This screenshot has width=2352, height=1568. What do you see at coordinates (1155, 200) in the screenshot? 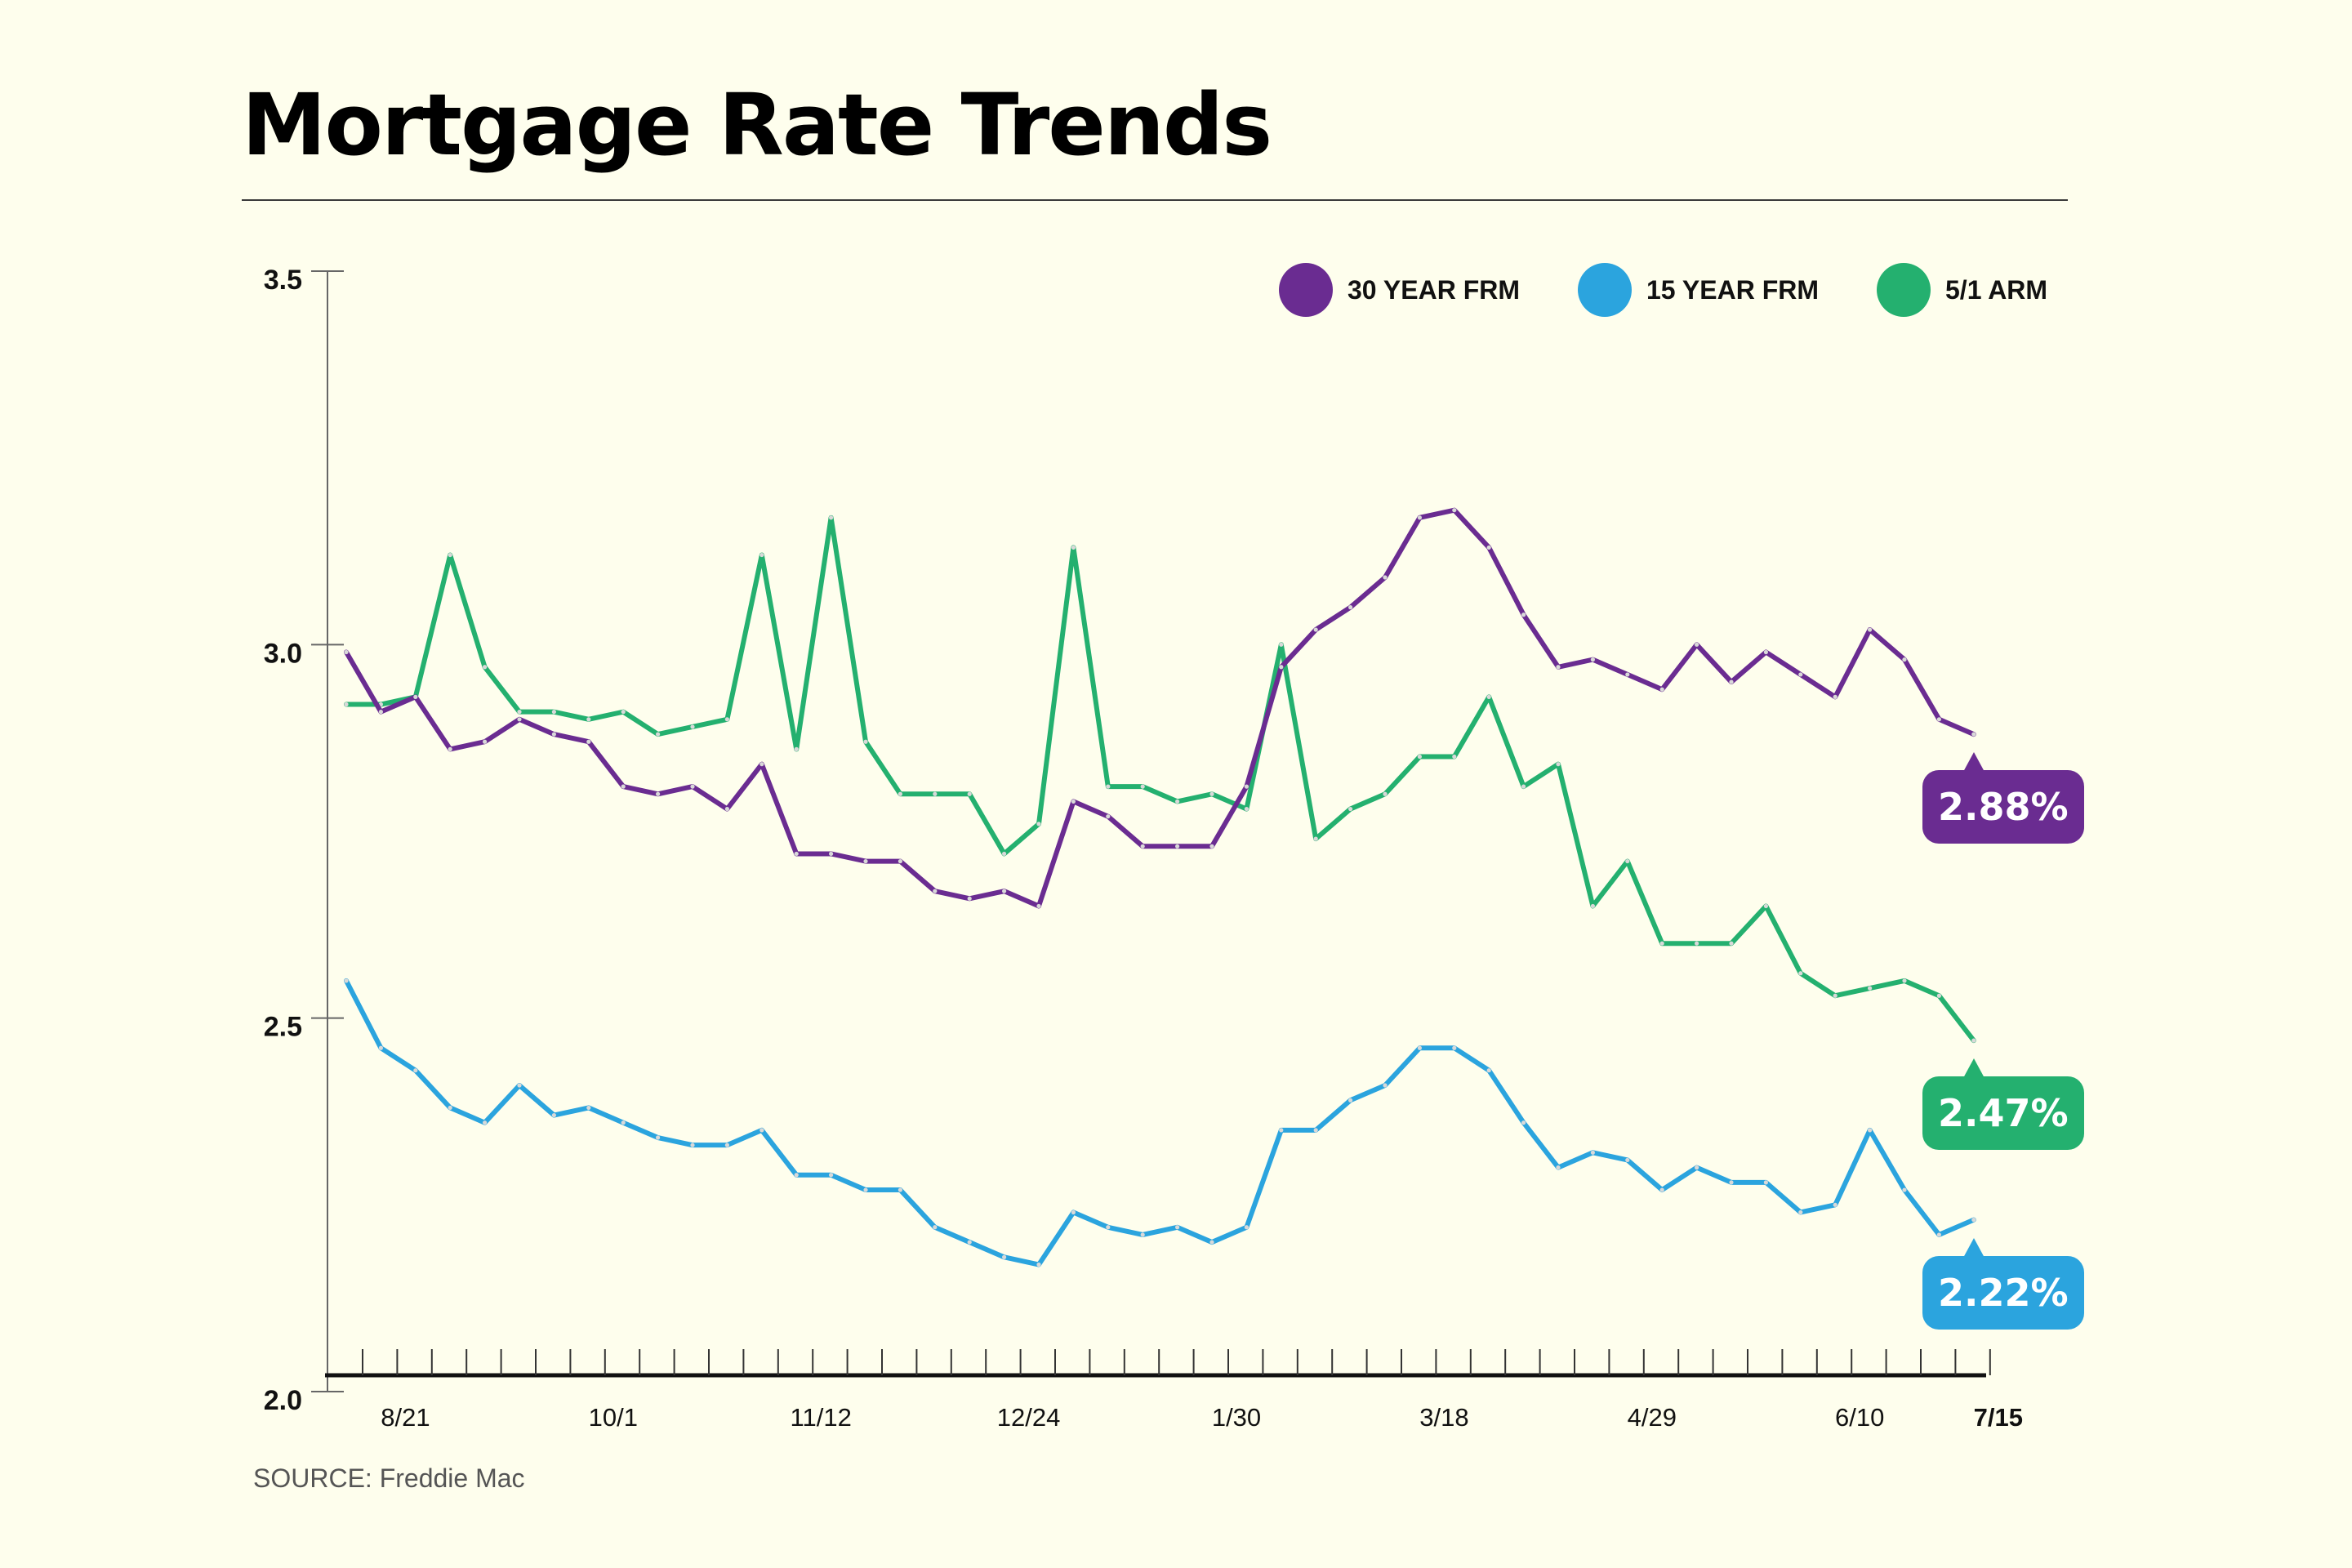
I see `title-divider` at bounding box center [1155, 200].